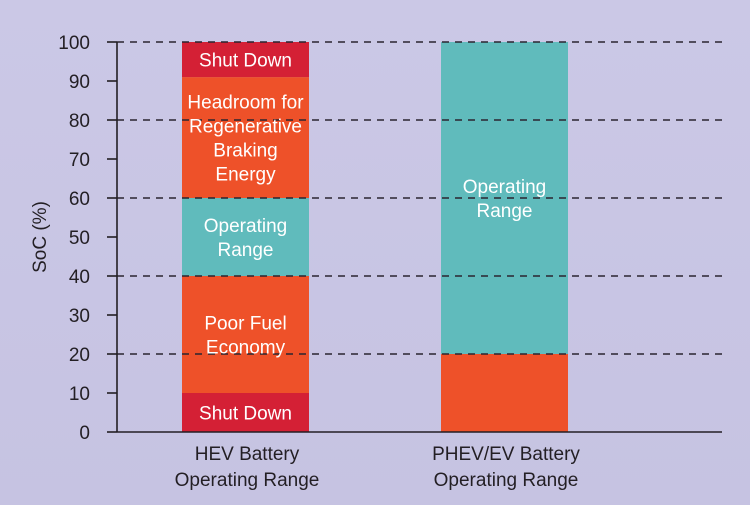  Describe the element at coordinates (245, 103) in the screenshot. I see `segment-label: Headroom for` at that location.